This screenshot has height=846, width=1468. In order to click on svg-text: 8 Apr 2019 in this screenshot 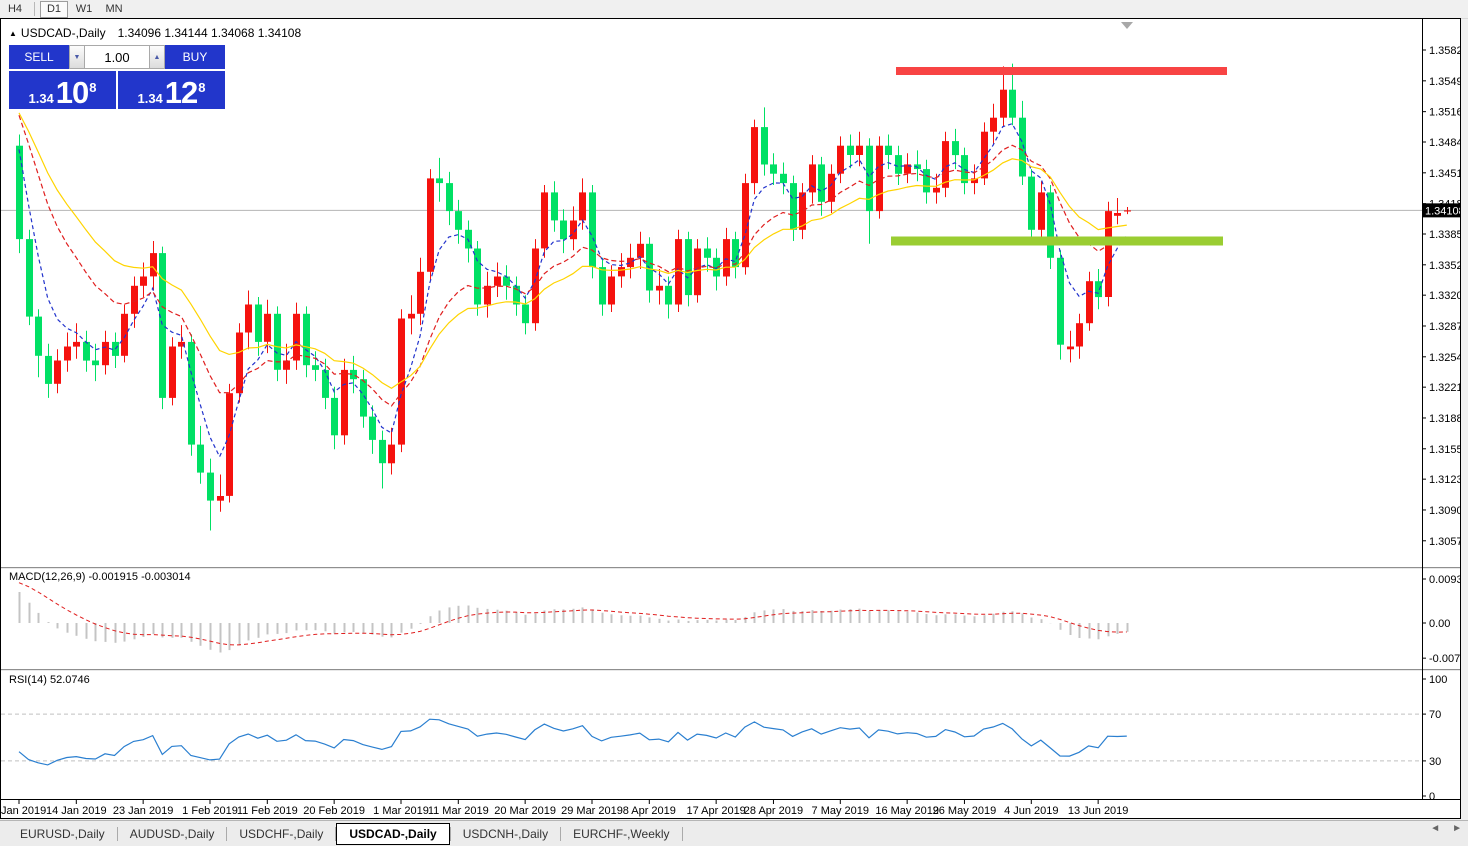, I will do `click(649, 811)`.